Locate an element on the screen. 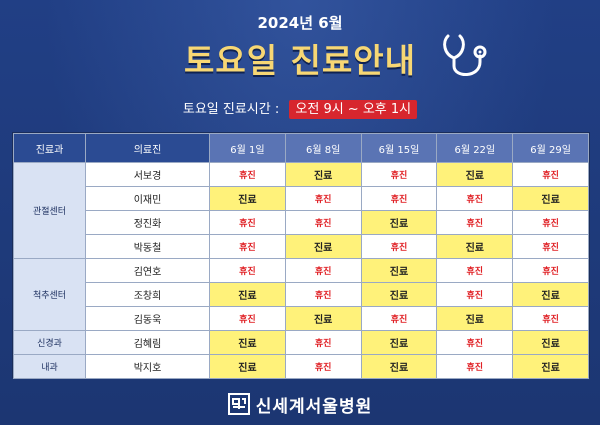 This screenshot has height=425, width=600. column-header-date: 6월 15일 is located at coordinates (399, 148).